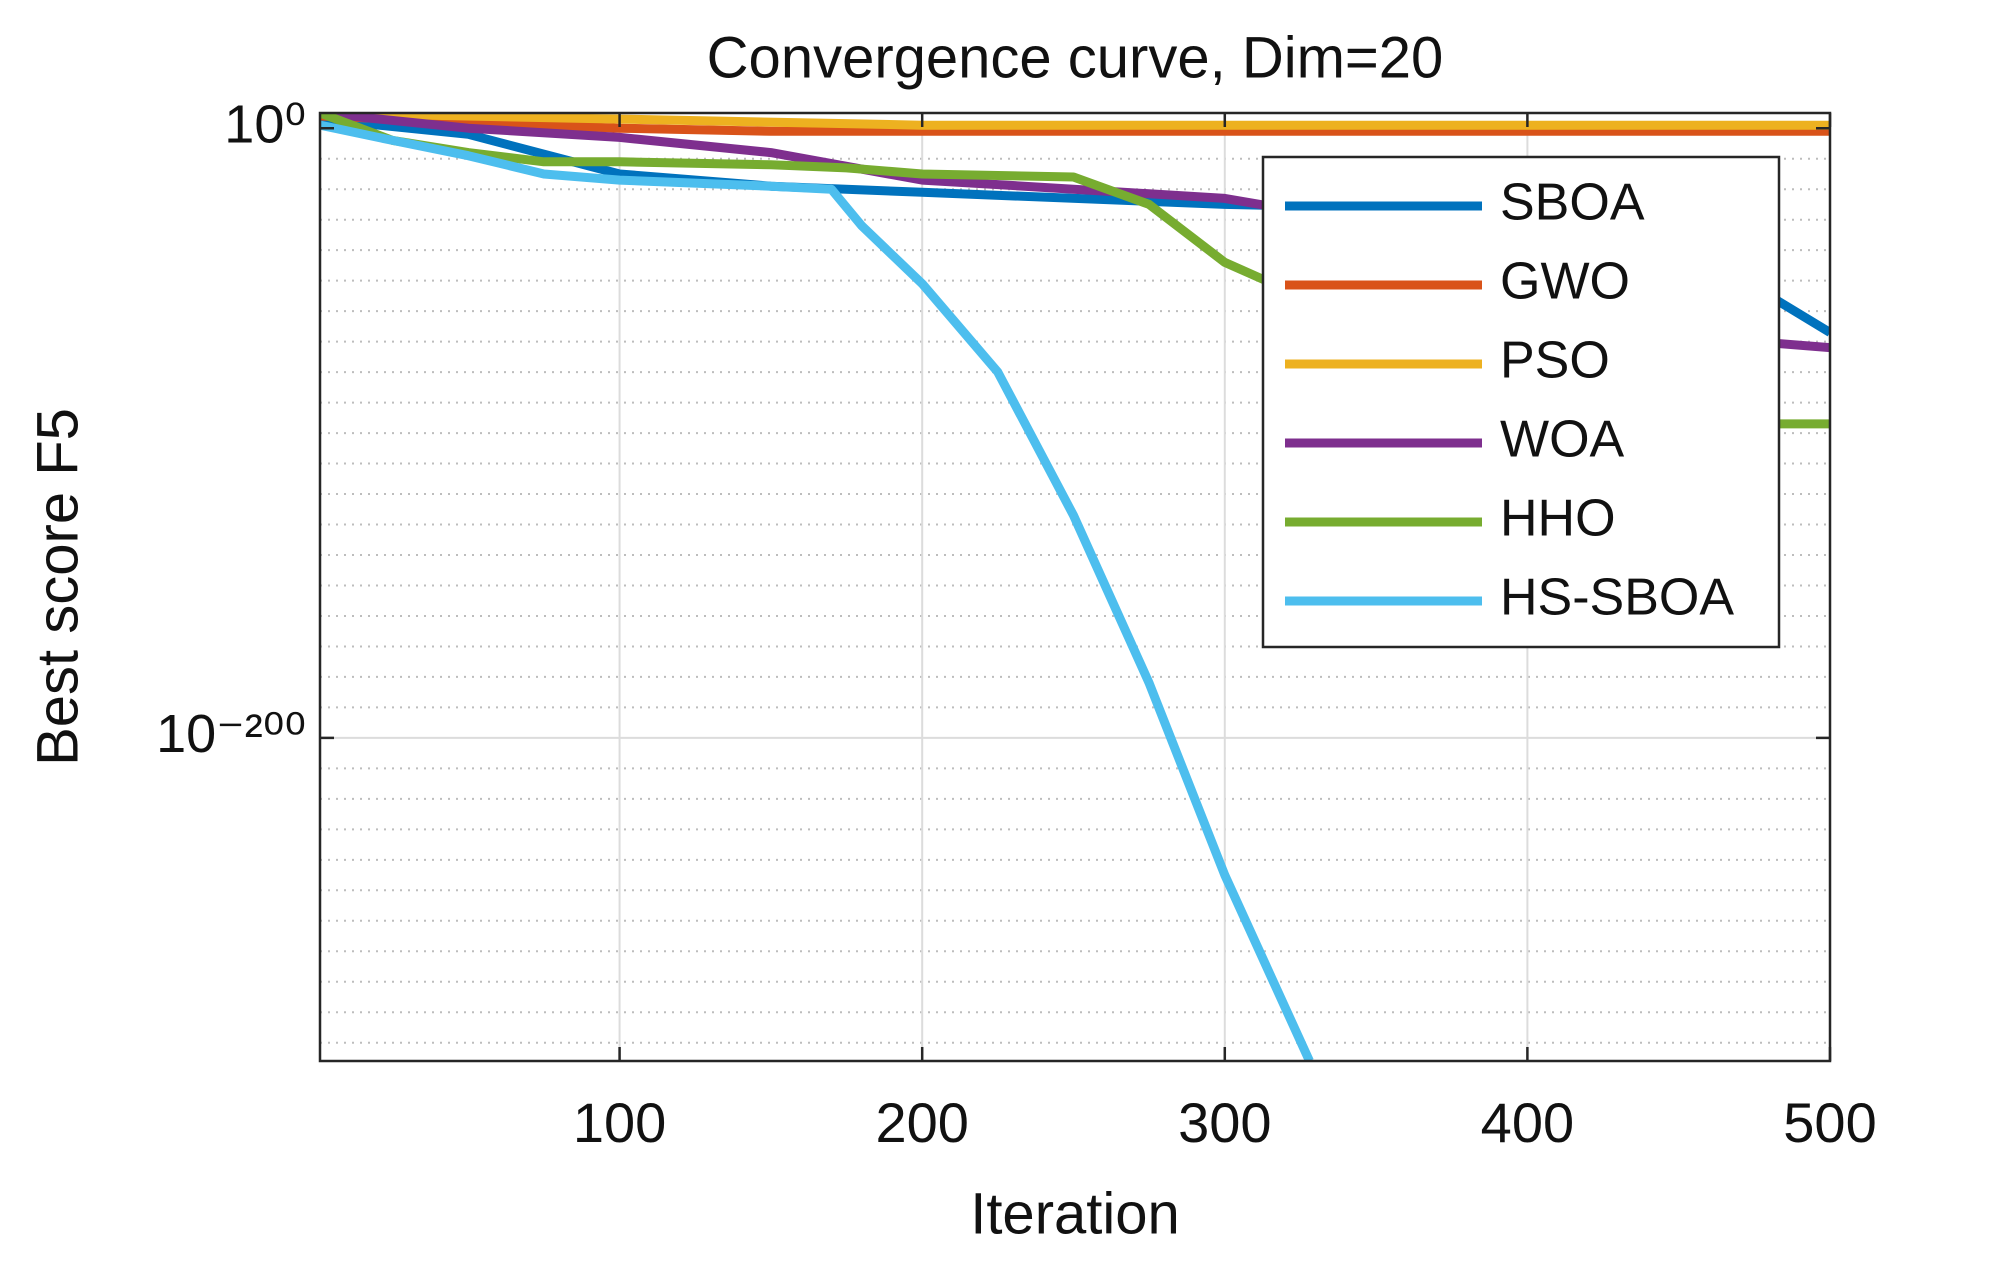 This screenshot has width=2000, height=1266. I want to click on y-tick-label: 10⁻²⁰⁰, so click(231, 734).